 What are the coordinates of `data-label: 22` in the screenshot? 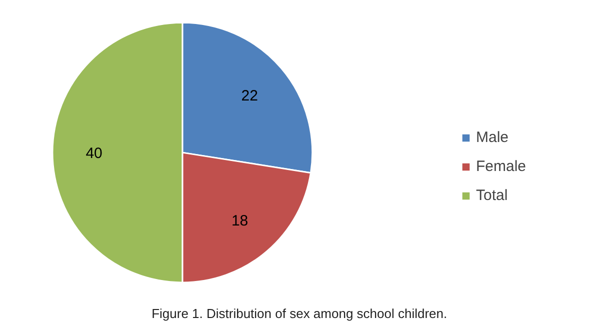 It's located at (249, 96).